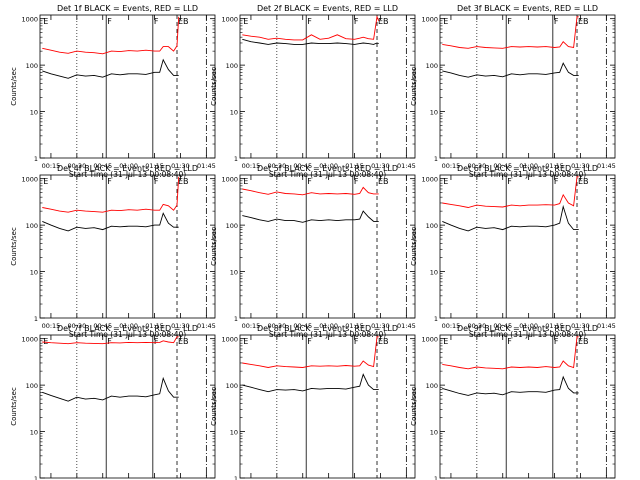 The width and height of the screenshot is (640, 480). Describe the element at coordinates (527, 328) in the screenshot. I see `panel-title: Det 9f BLACK = Events, RED = LLD` at that location.